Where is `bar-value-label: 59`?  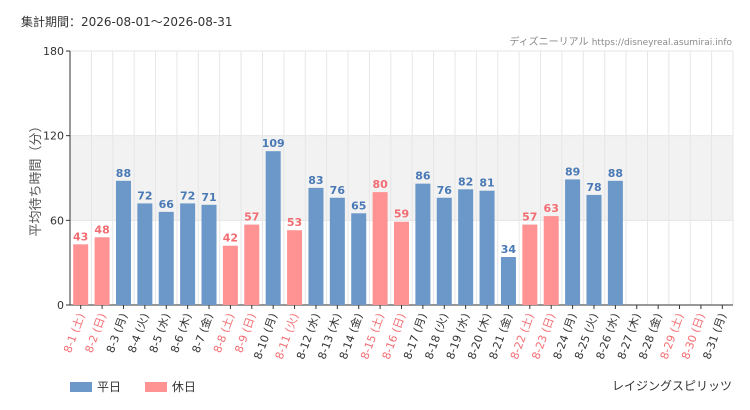 bar-value-label: 59 is located at coordinates (401, 214).